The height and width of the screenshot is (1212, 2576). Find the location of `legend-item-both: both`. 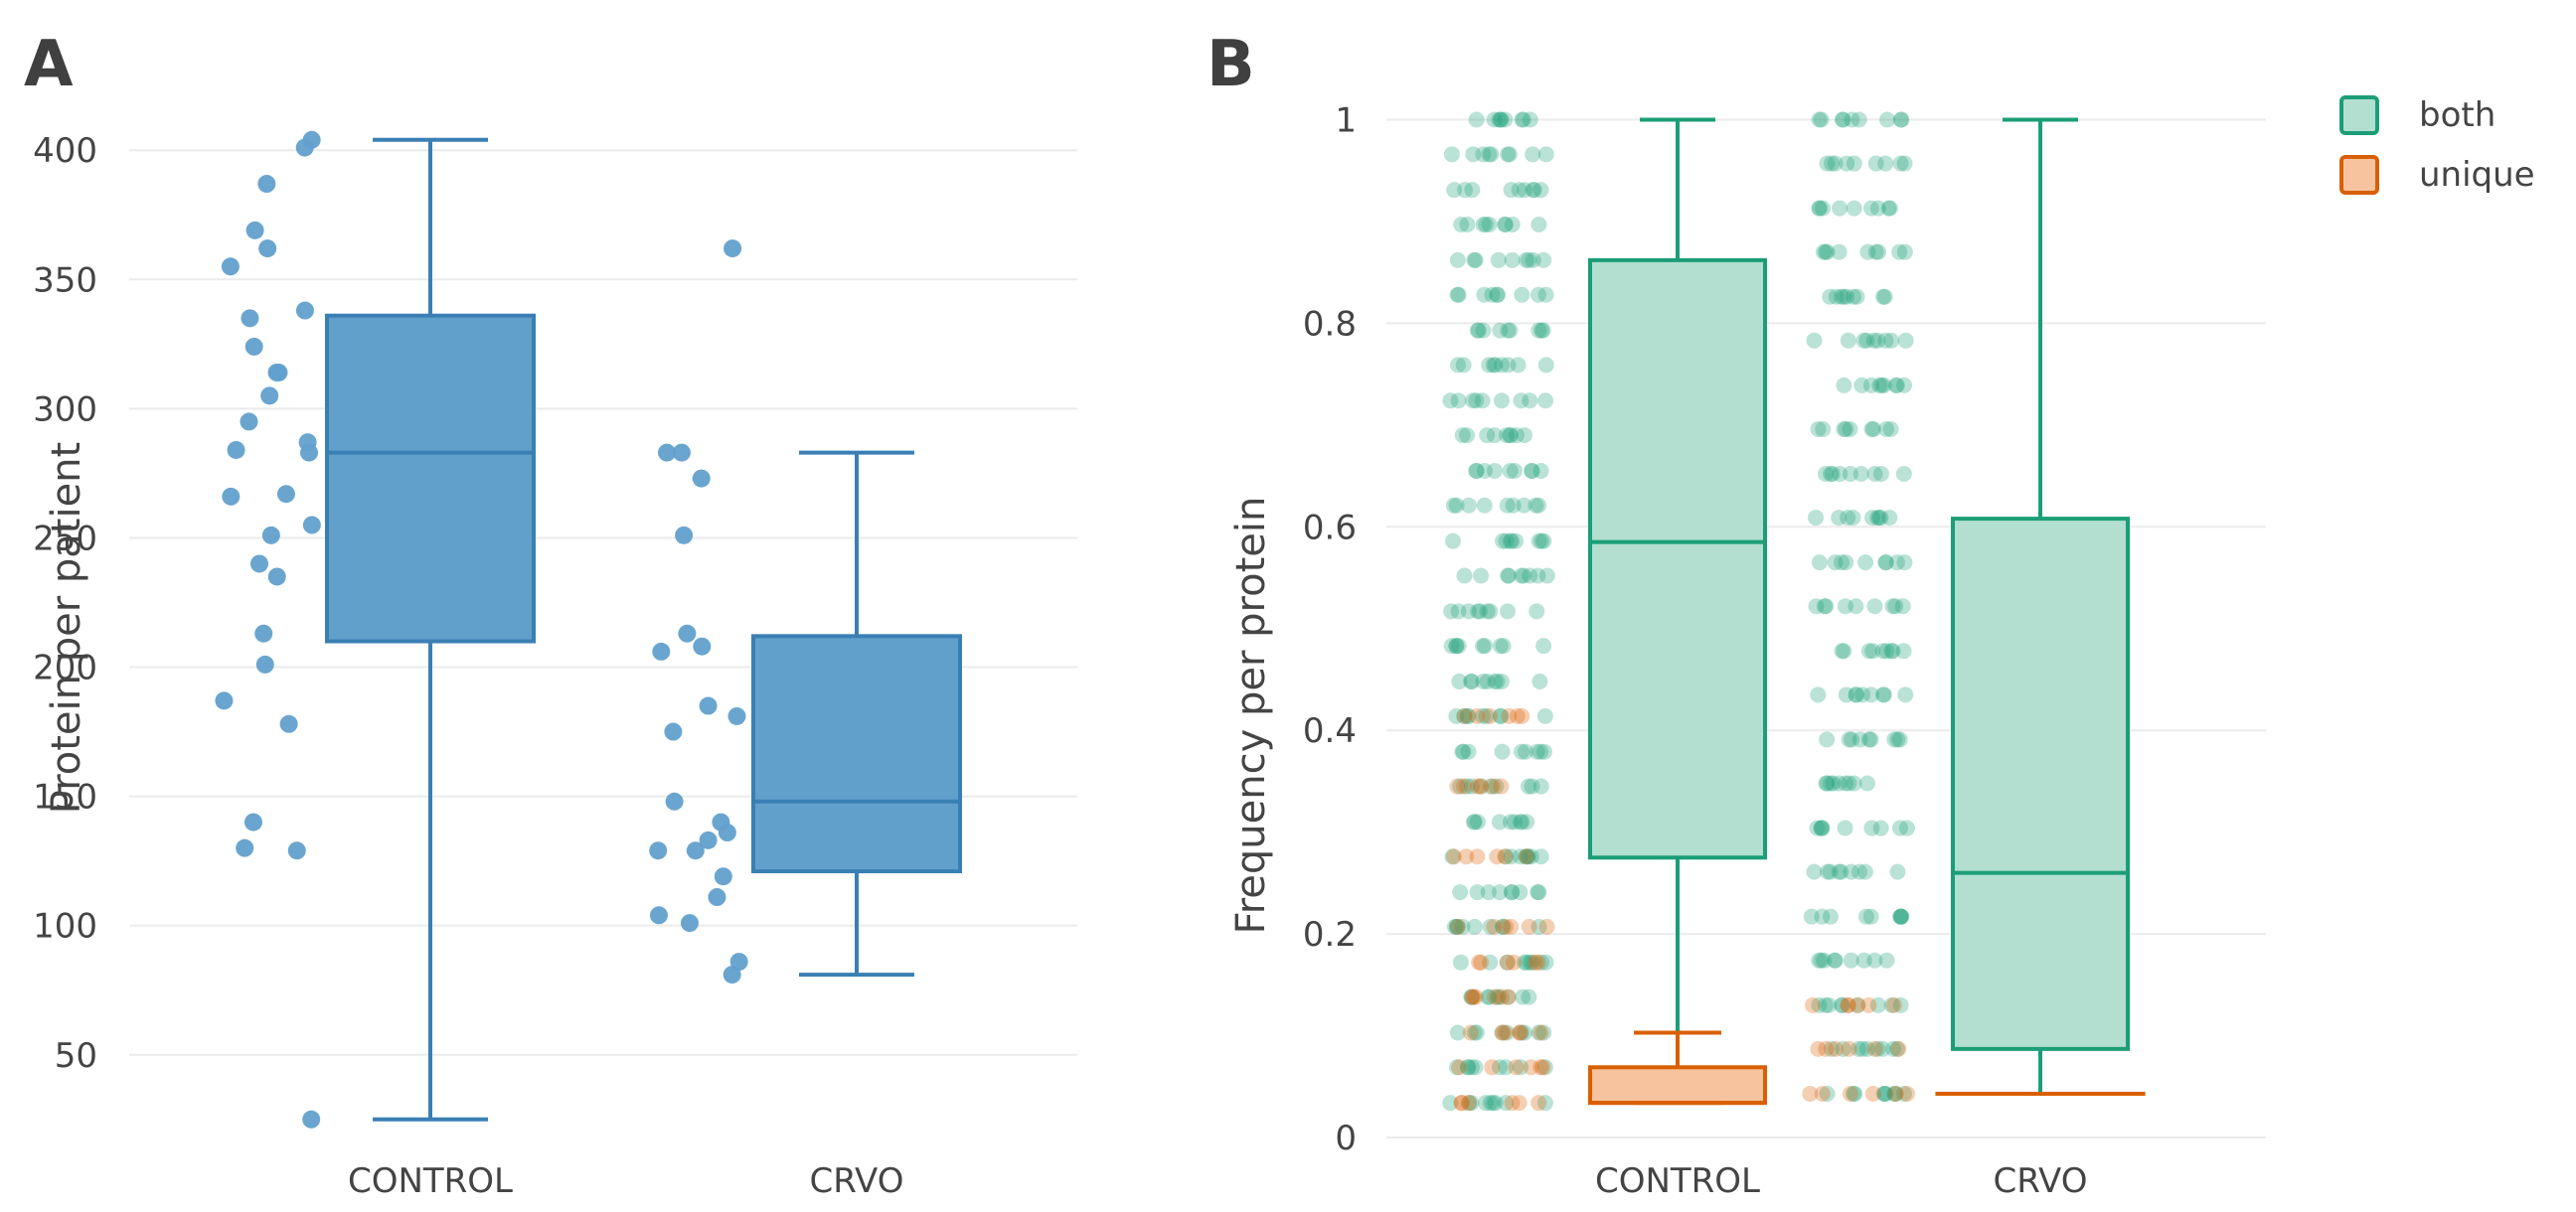

legend-item-both: both is located at coordinates (2437, 115).